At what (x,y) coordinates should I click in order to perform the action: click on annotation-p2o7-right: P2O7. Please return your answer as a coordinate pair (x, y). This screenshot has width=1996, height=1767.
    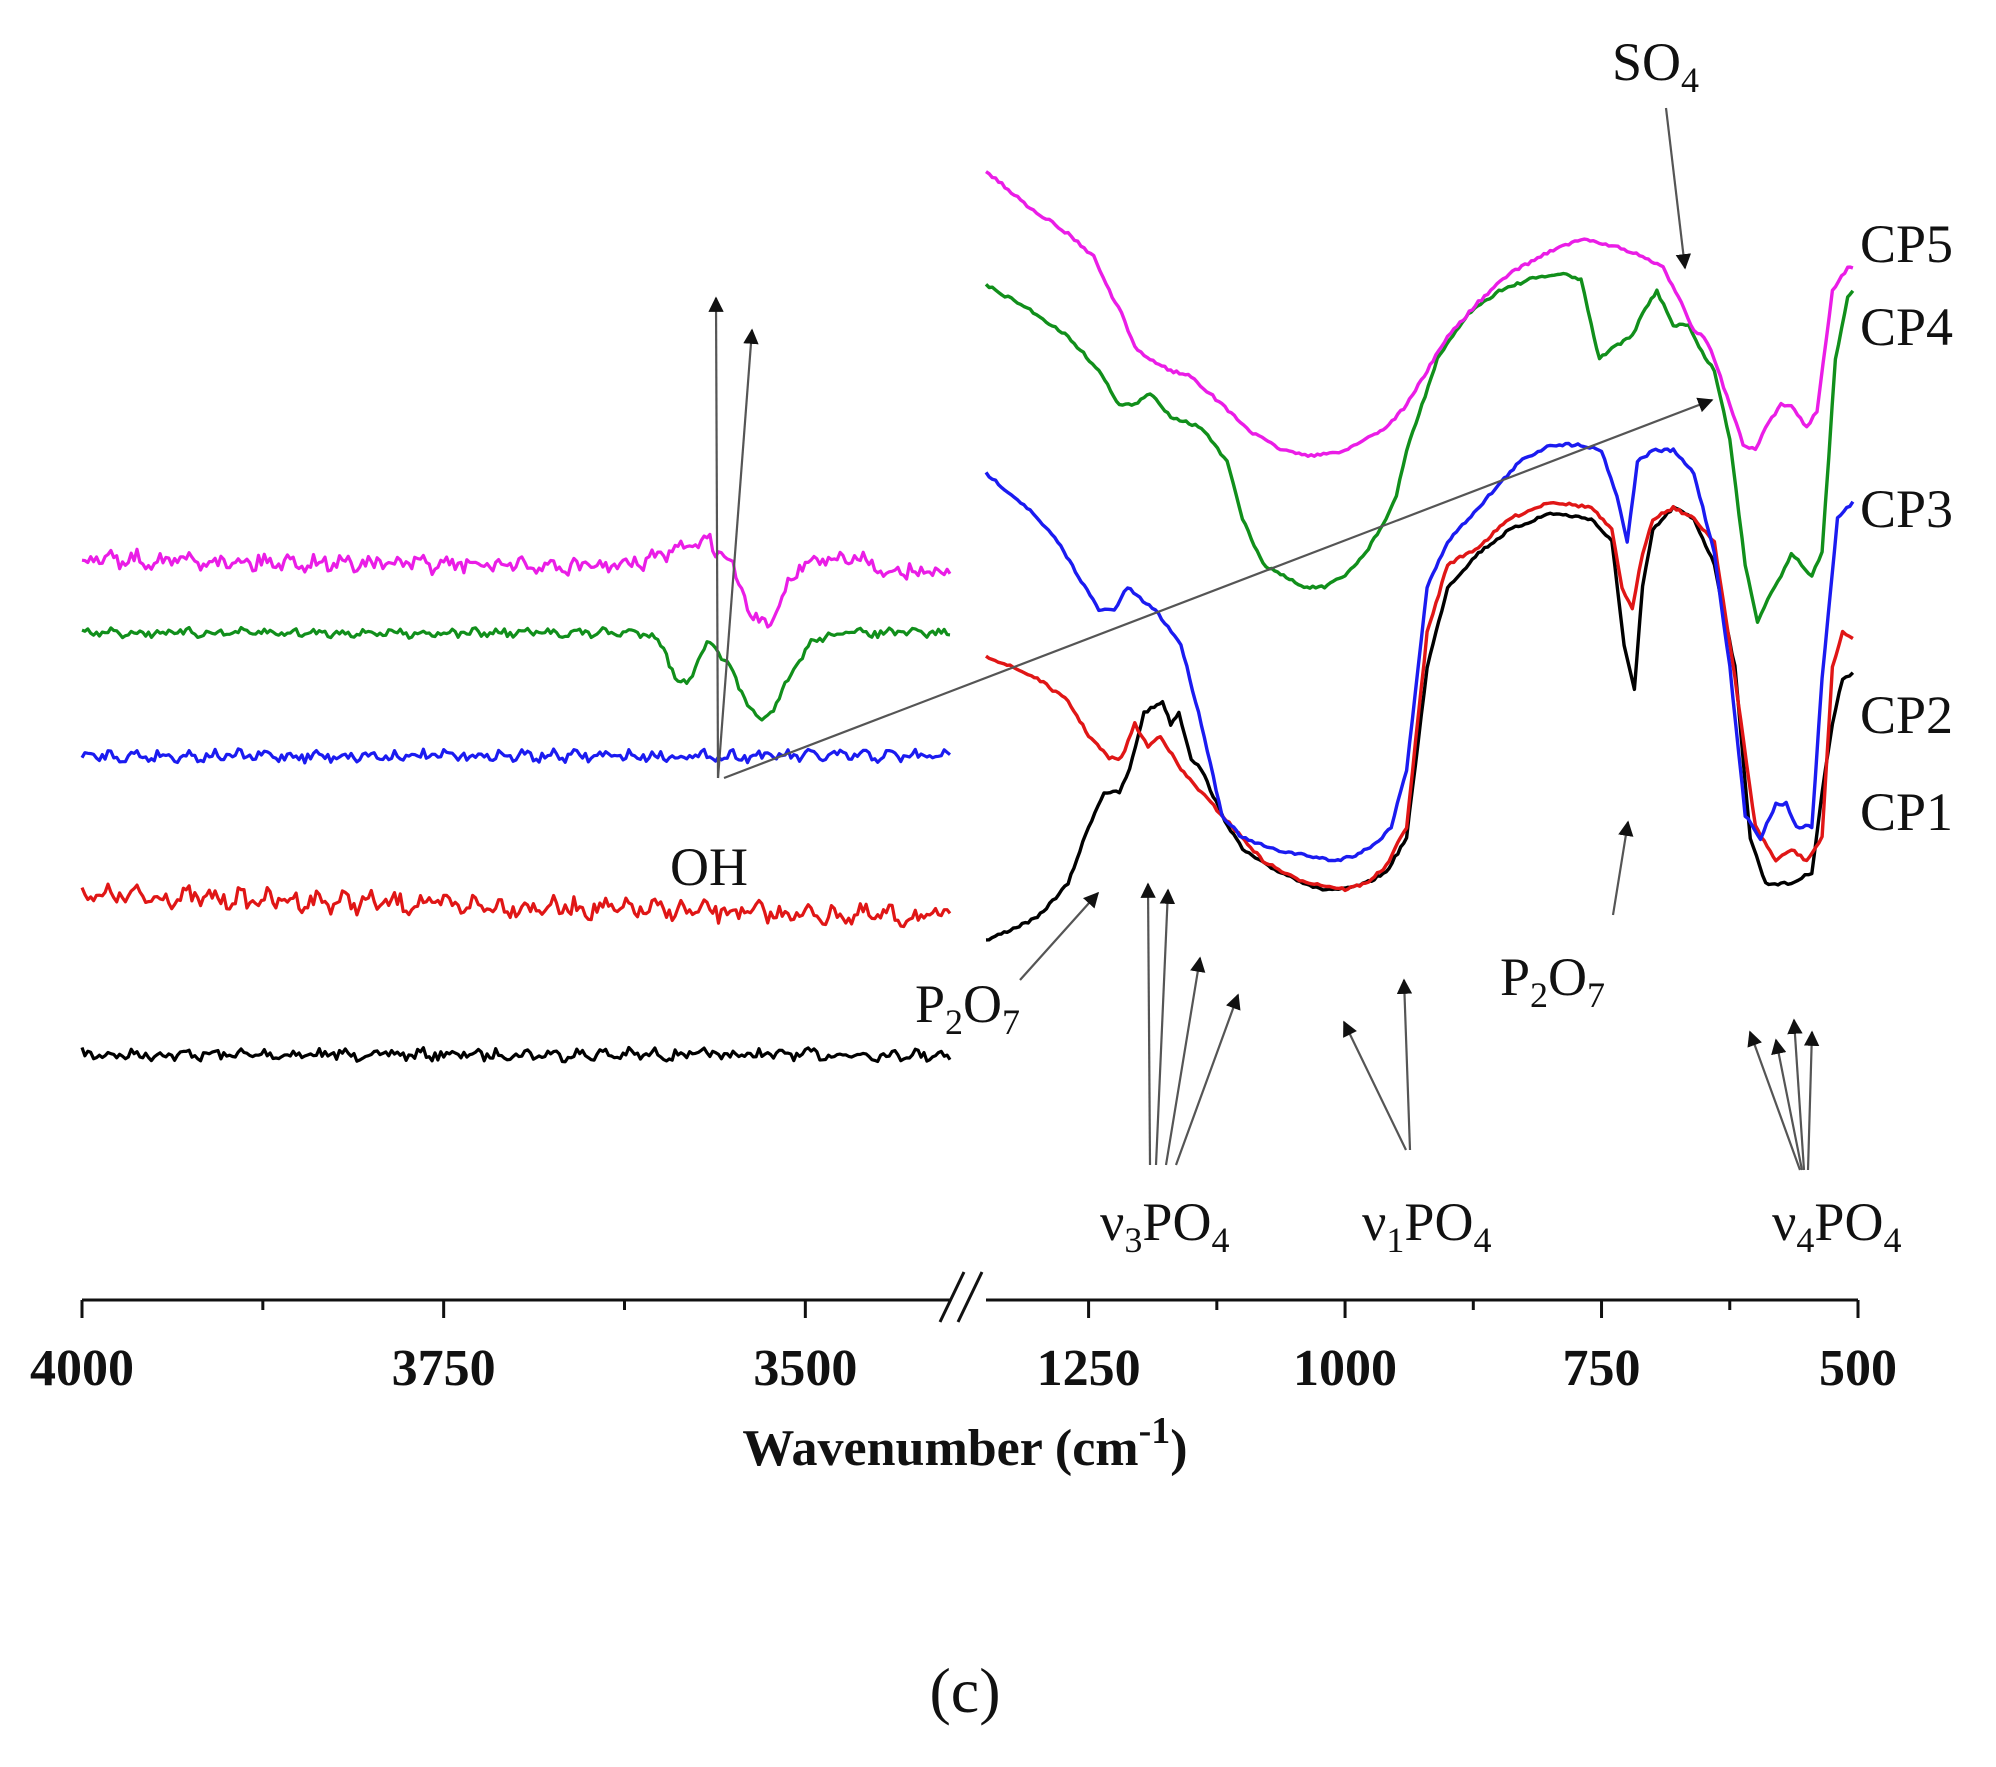
    Looking at the image, I should click on (1552, 981).